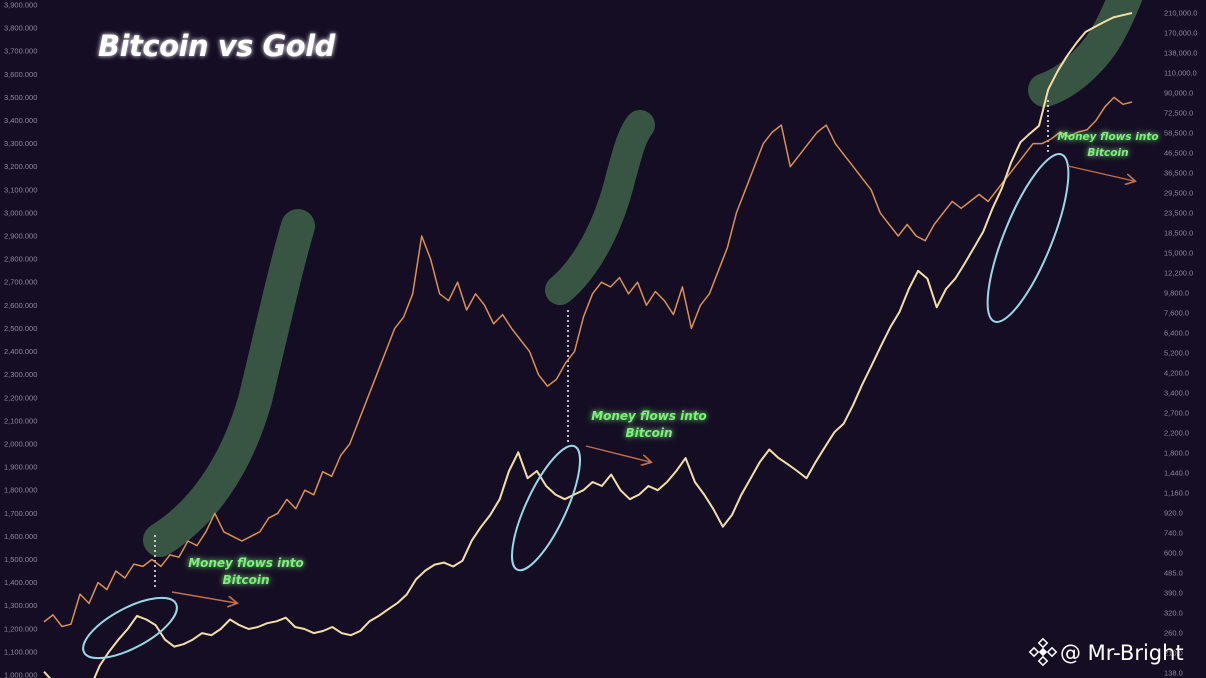  What do you see at coordinates (246, 563) in the screenshot?
I see `annotation-1-line1: Money flows into` at bounding box center [246, 563].